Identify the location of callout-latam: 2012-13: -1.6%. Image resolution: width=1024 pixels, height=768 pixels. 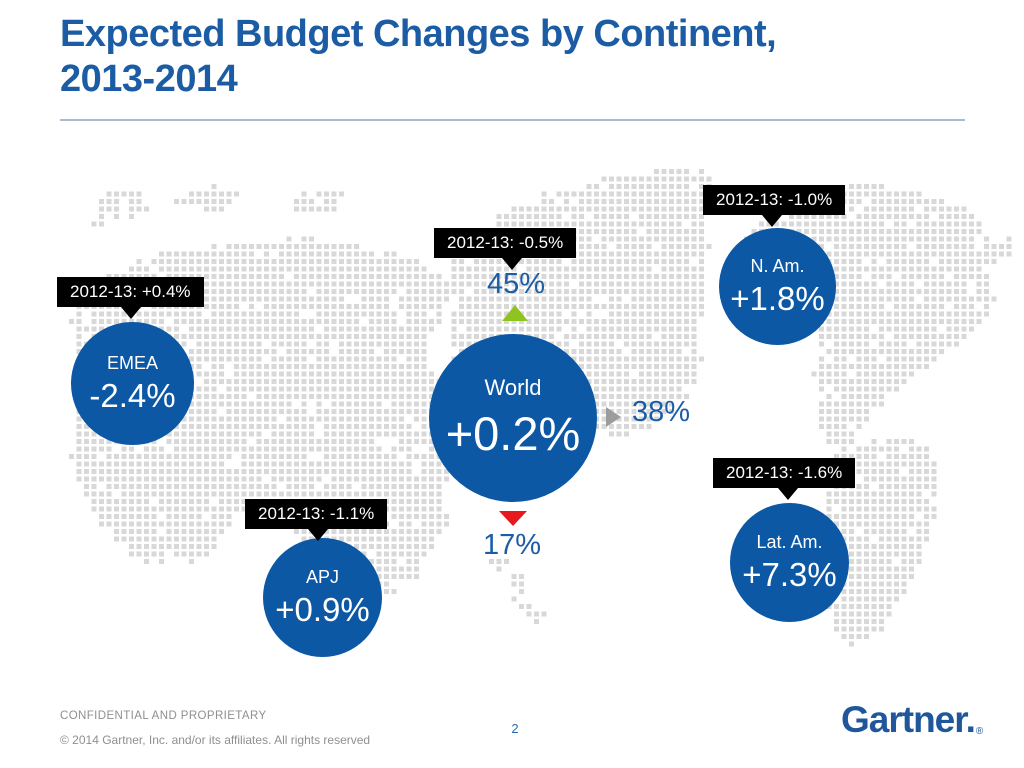
(784, 479).